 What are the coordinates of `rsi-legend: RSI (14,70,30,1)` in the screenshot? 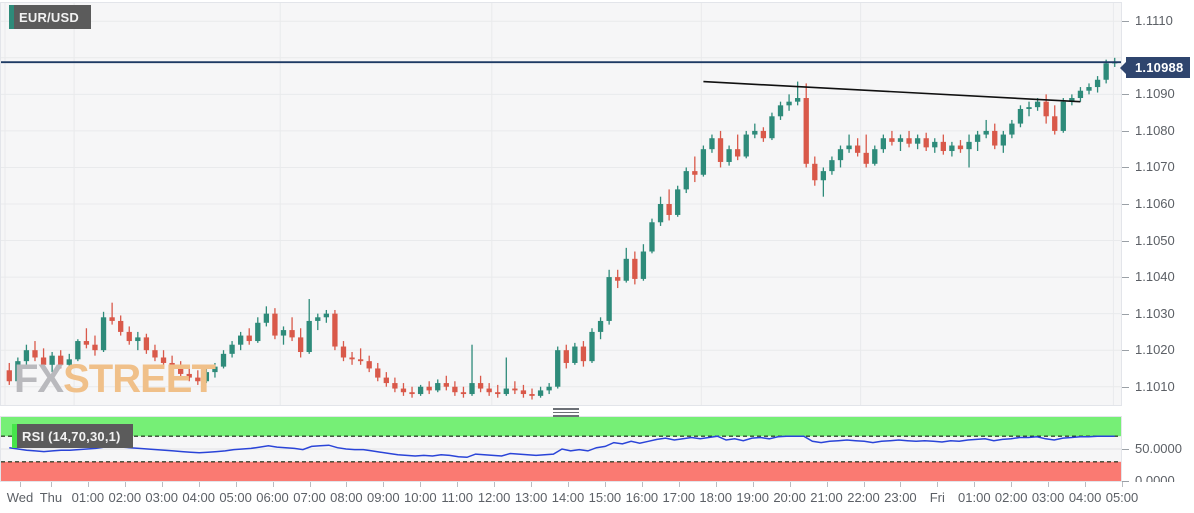 It's located at (72, 436).